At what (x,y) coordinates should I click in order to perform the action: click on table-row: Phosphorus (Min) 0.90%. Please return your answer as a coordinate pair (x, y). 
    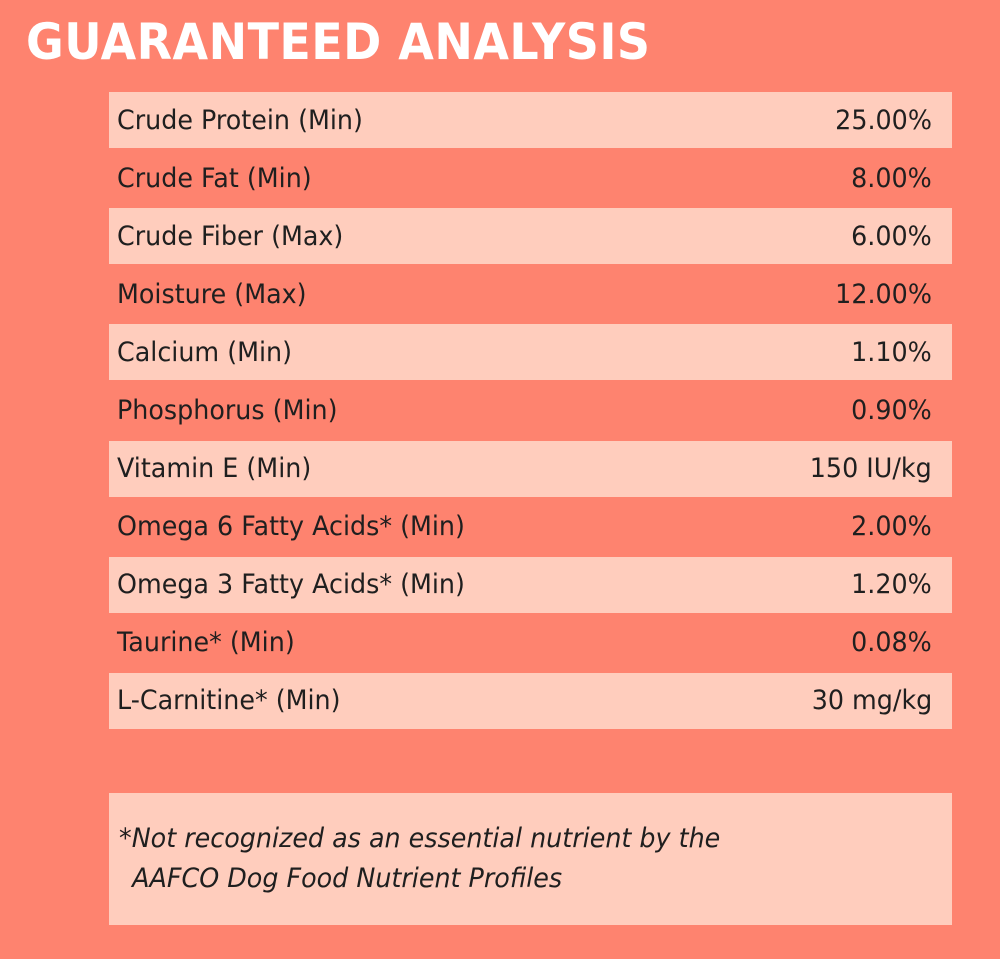
    Looking at the image, I should click on (530, 410).